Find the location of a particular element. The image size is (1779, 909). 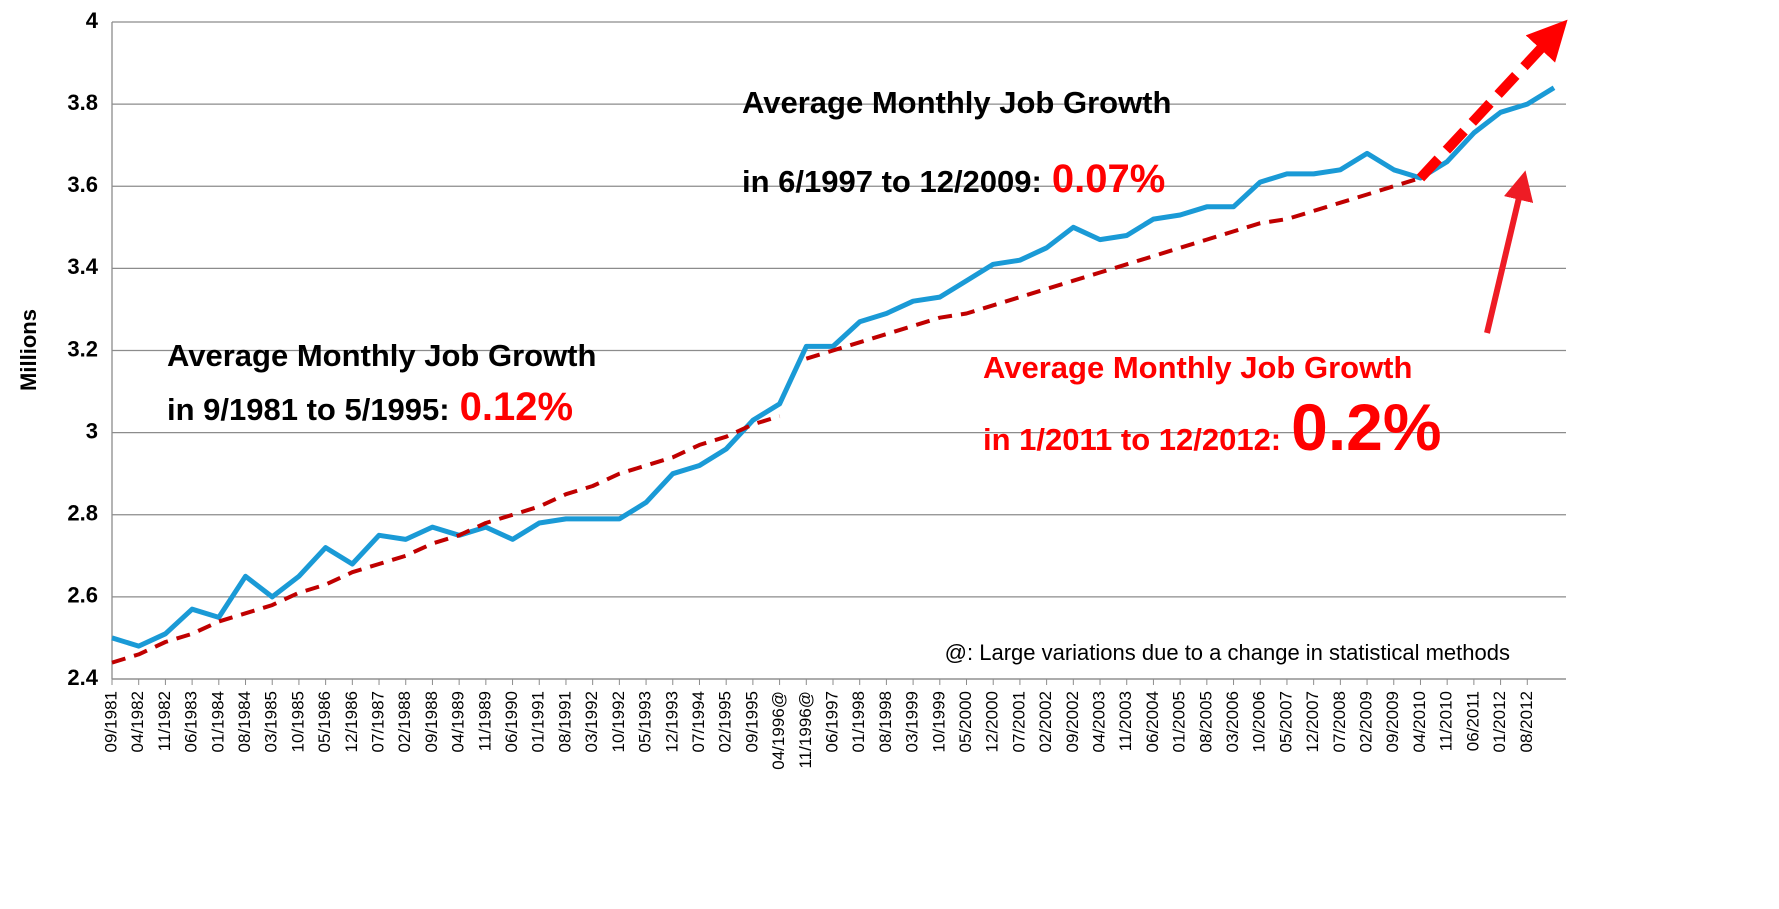

x-tick-label: 02/2009 is located at coordinates (1366, 721).